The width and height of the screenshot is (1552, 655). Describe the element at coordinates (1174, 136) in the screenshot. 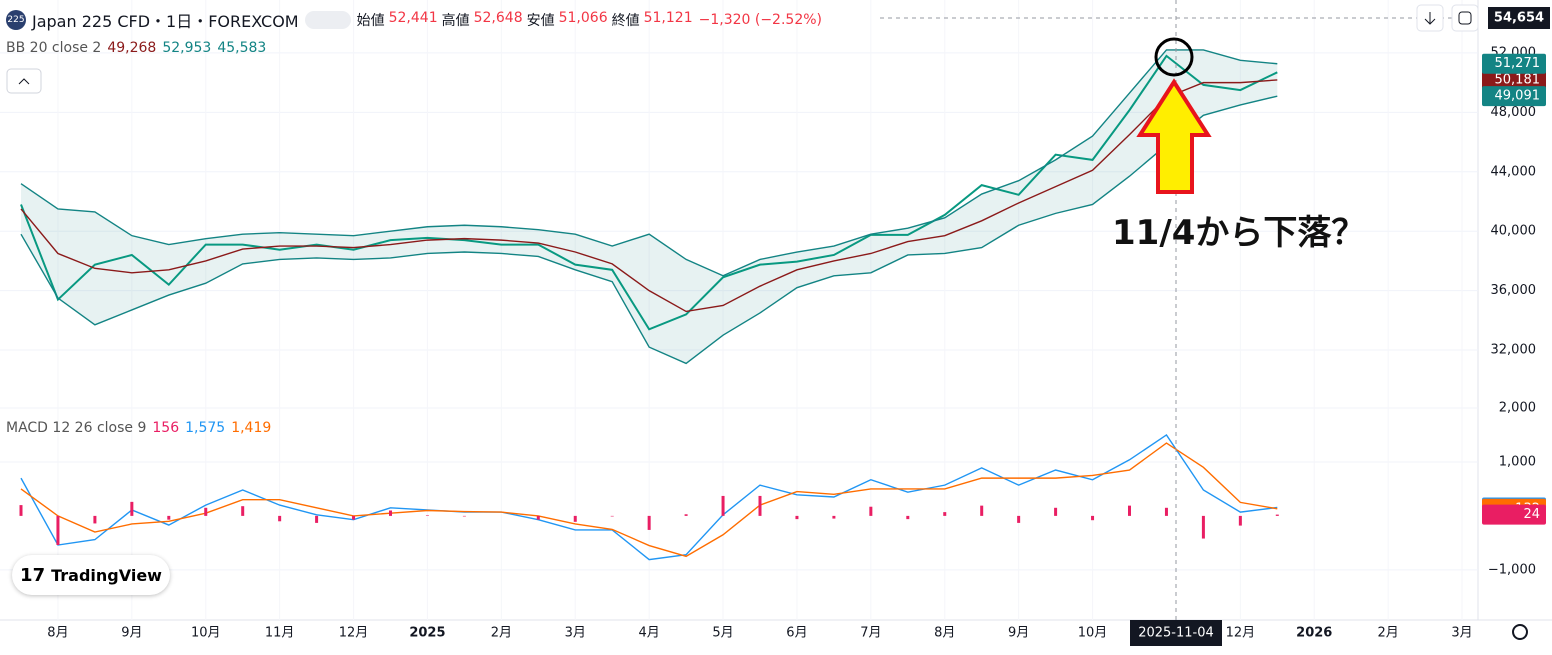

I see `arrow` at that location.